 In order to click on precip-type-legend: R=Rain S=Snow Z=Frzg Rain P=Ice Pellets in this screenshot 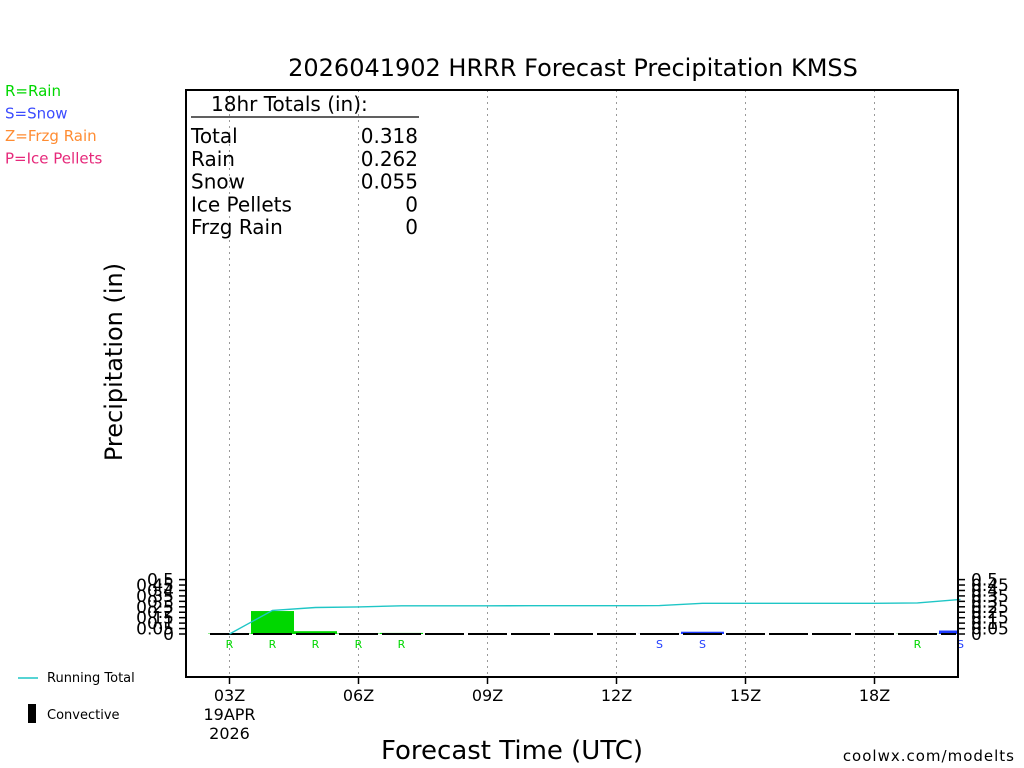, I will do `click(53, 125)`.